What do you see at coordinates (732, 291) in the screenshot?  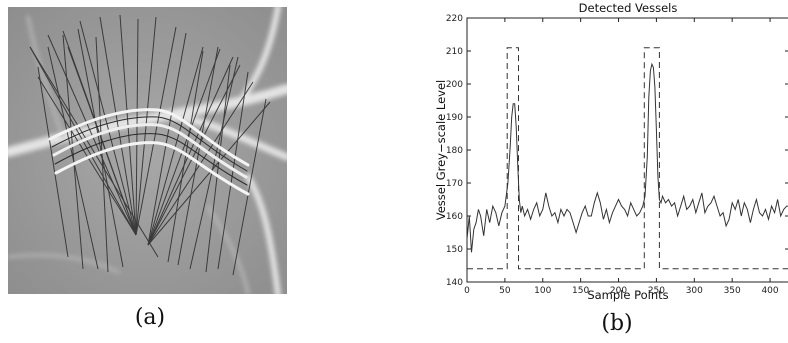 I see `x-tick-label: 350` at bounding box center [732, 291].